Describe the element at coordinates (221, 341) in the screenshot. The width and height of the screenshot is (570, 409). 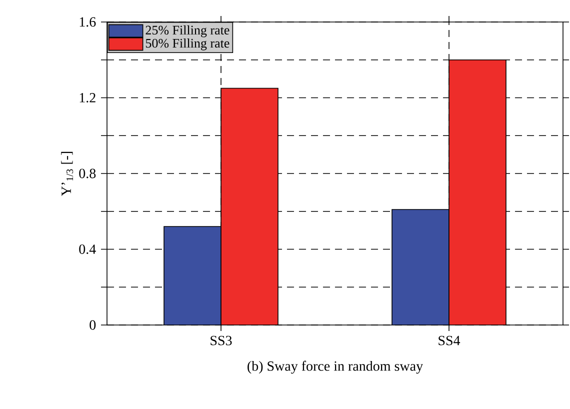
I see `x-tick-label: SS3` at that location.